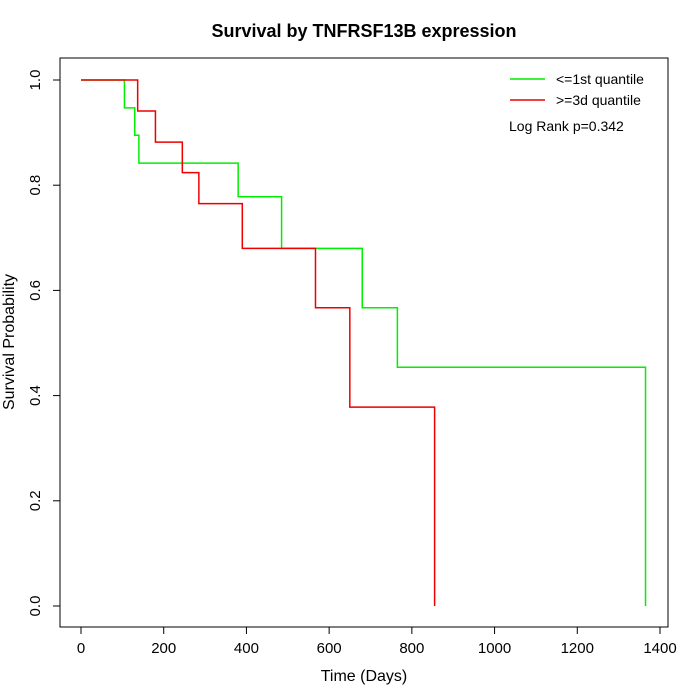  What do you see at coordinates (163, 648) in the screenshot?
I see `x-tick-label: 200` at bounding box center [163, 648].